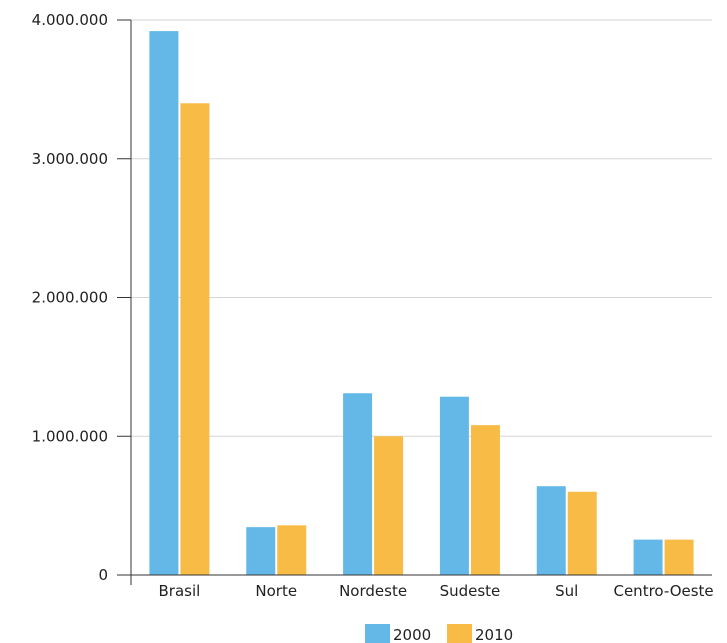 The height and width of the screenshot is (643, 727). What do you see at coordinates (439, 633) in the screenshot?
I see `legend: 2000 2010` at bounding box center [439, 633].